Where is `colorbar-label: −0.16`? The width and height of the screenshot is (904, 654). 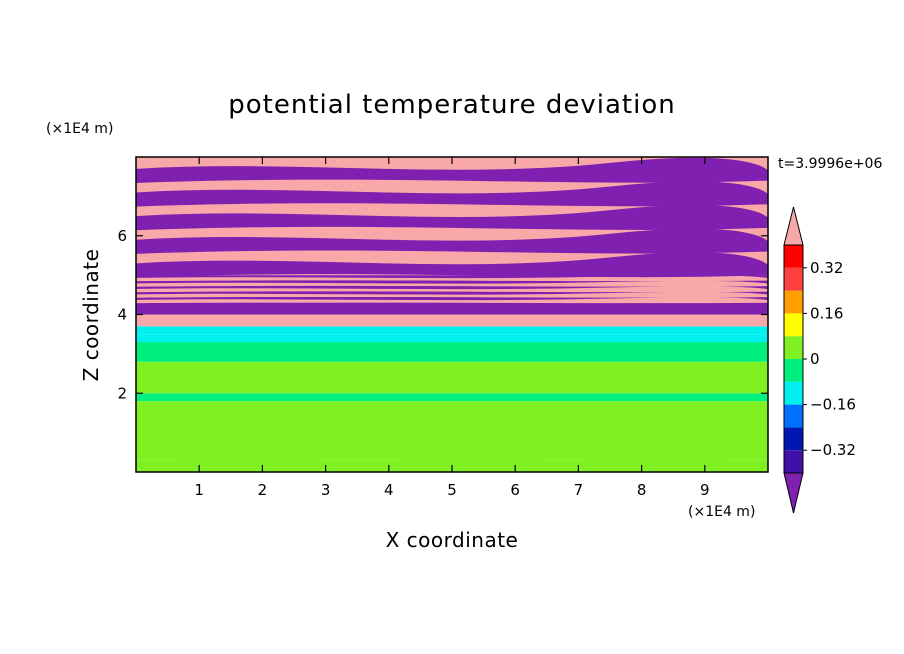 colorbar-label: −0.16 is located at coordinates (833, 405).